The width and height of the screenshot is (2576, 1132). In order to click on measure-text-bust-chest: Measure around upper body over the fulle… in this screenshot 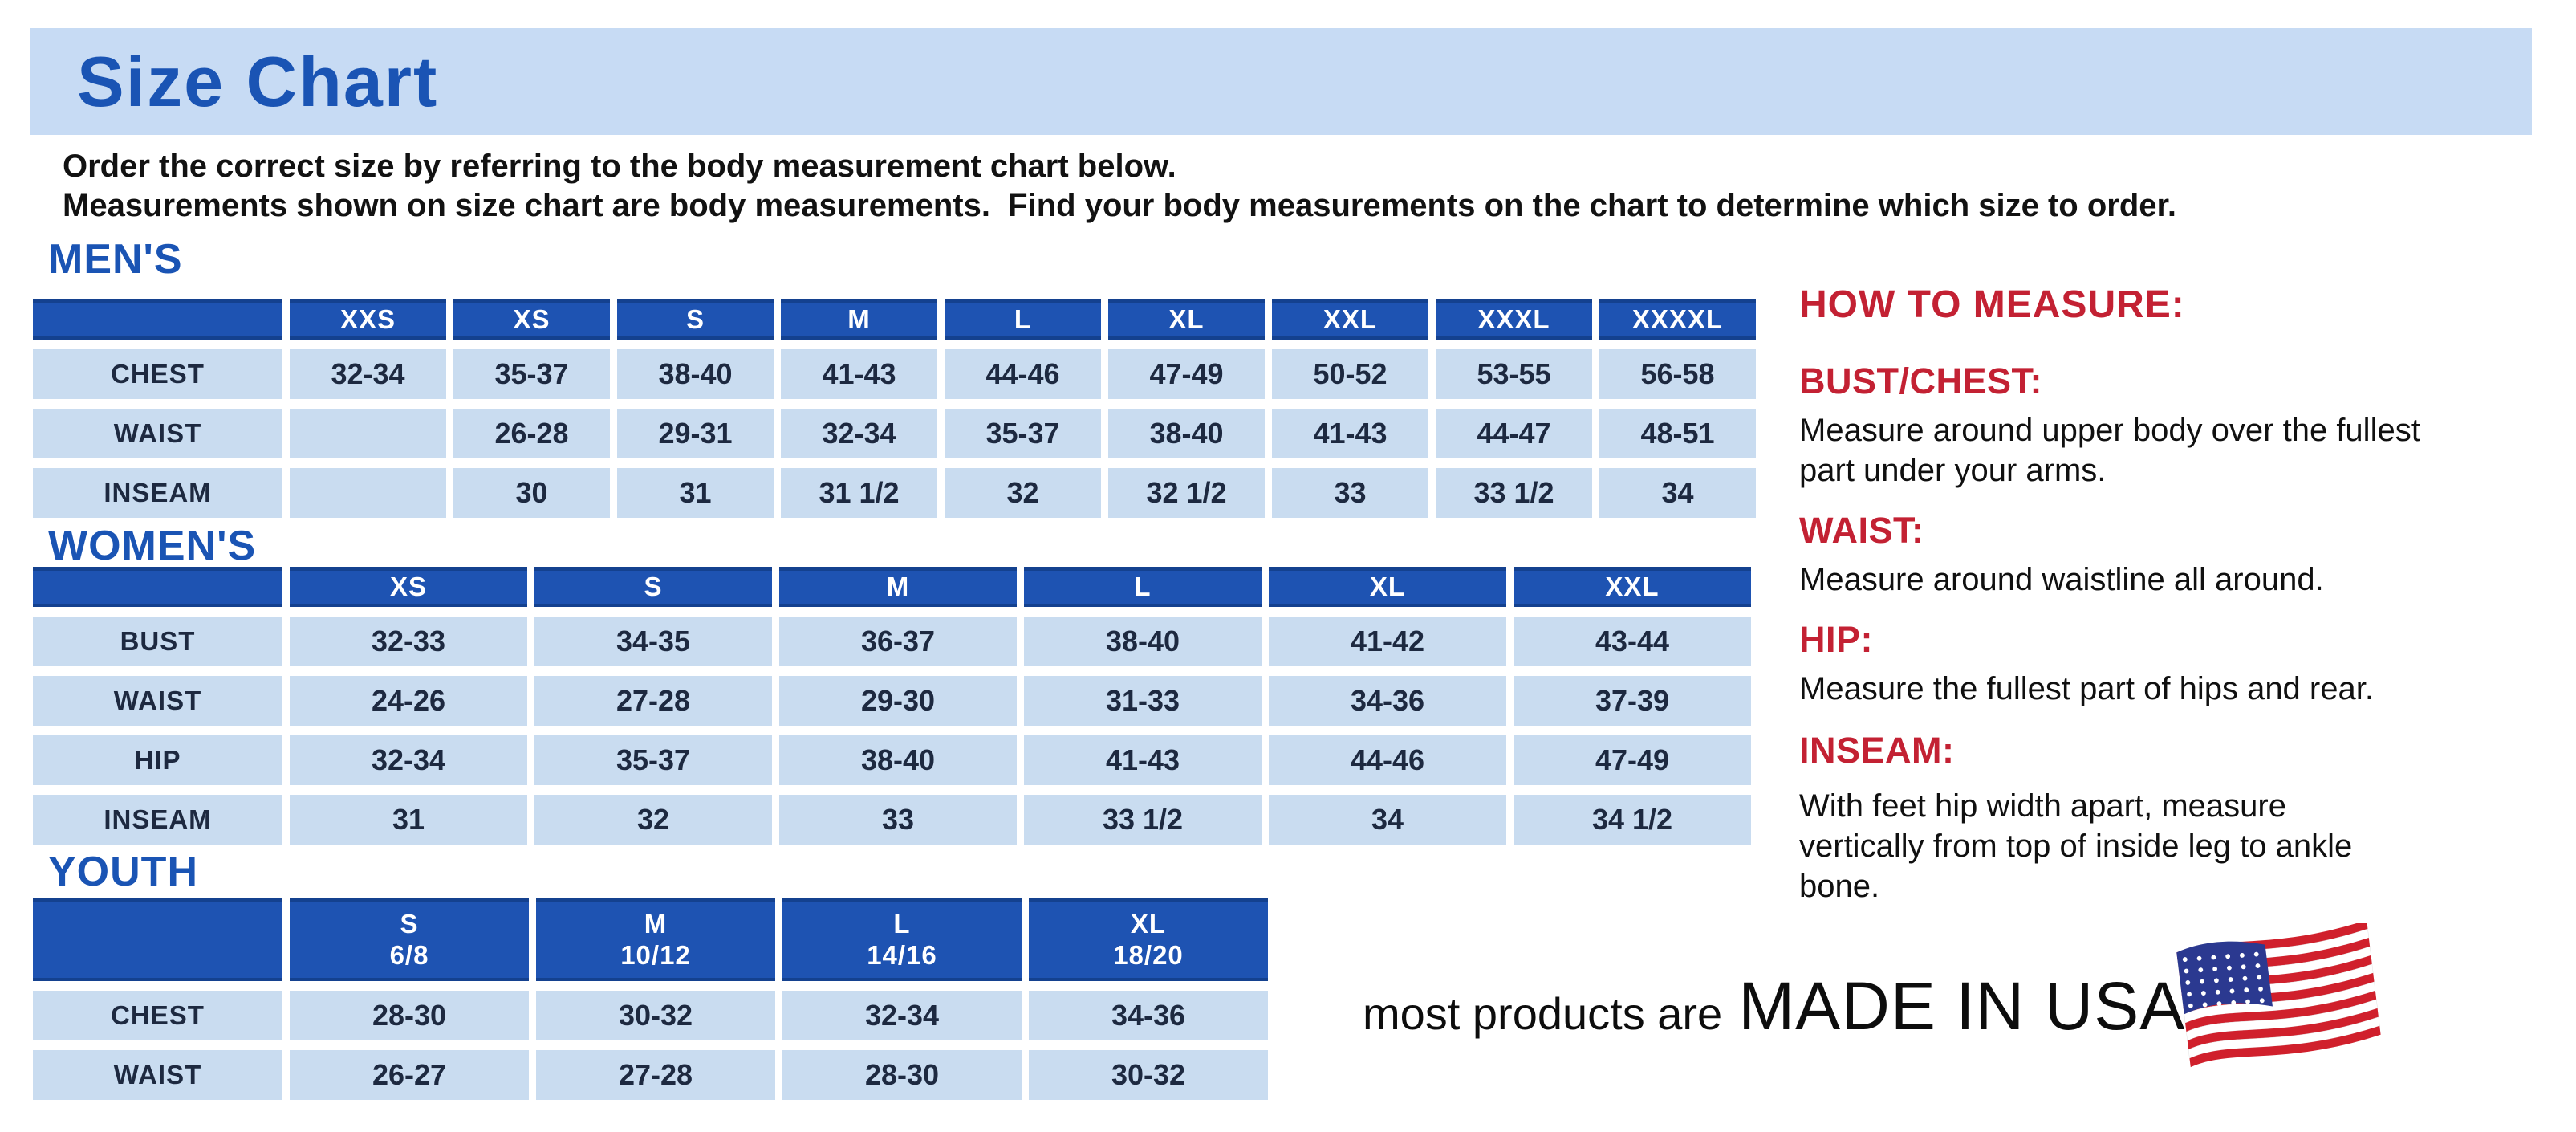, I will do `click(2109, 450)`.